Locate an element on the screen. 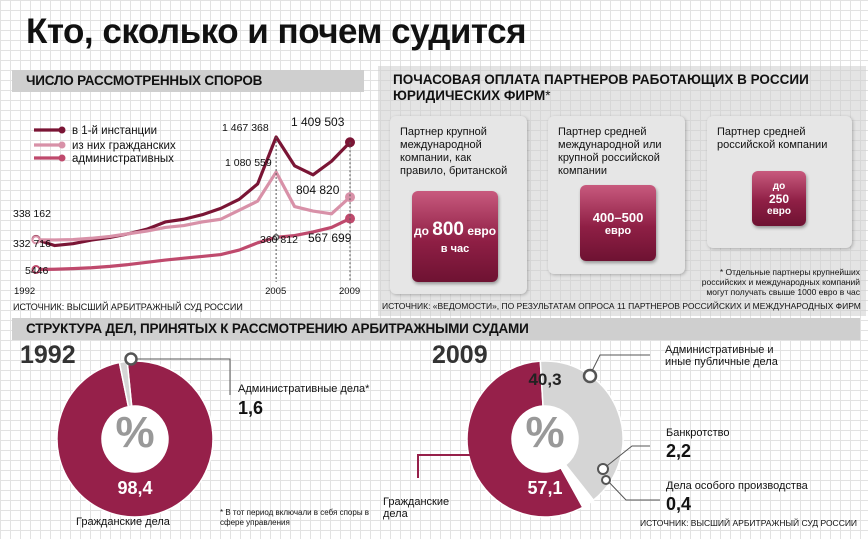 This screenshot has height=539, width=868. label-first-2005: 1 467 368 is located at coordinates (245, 128).